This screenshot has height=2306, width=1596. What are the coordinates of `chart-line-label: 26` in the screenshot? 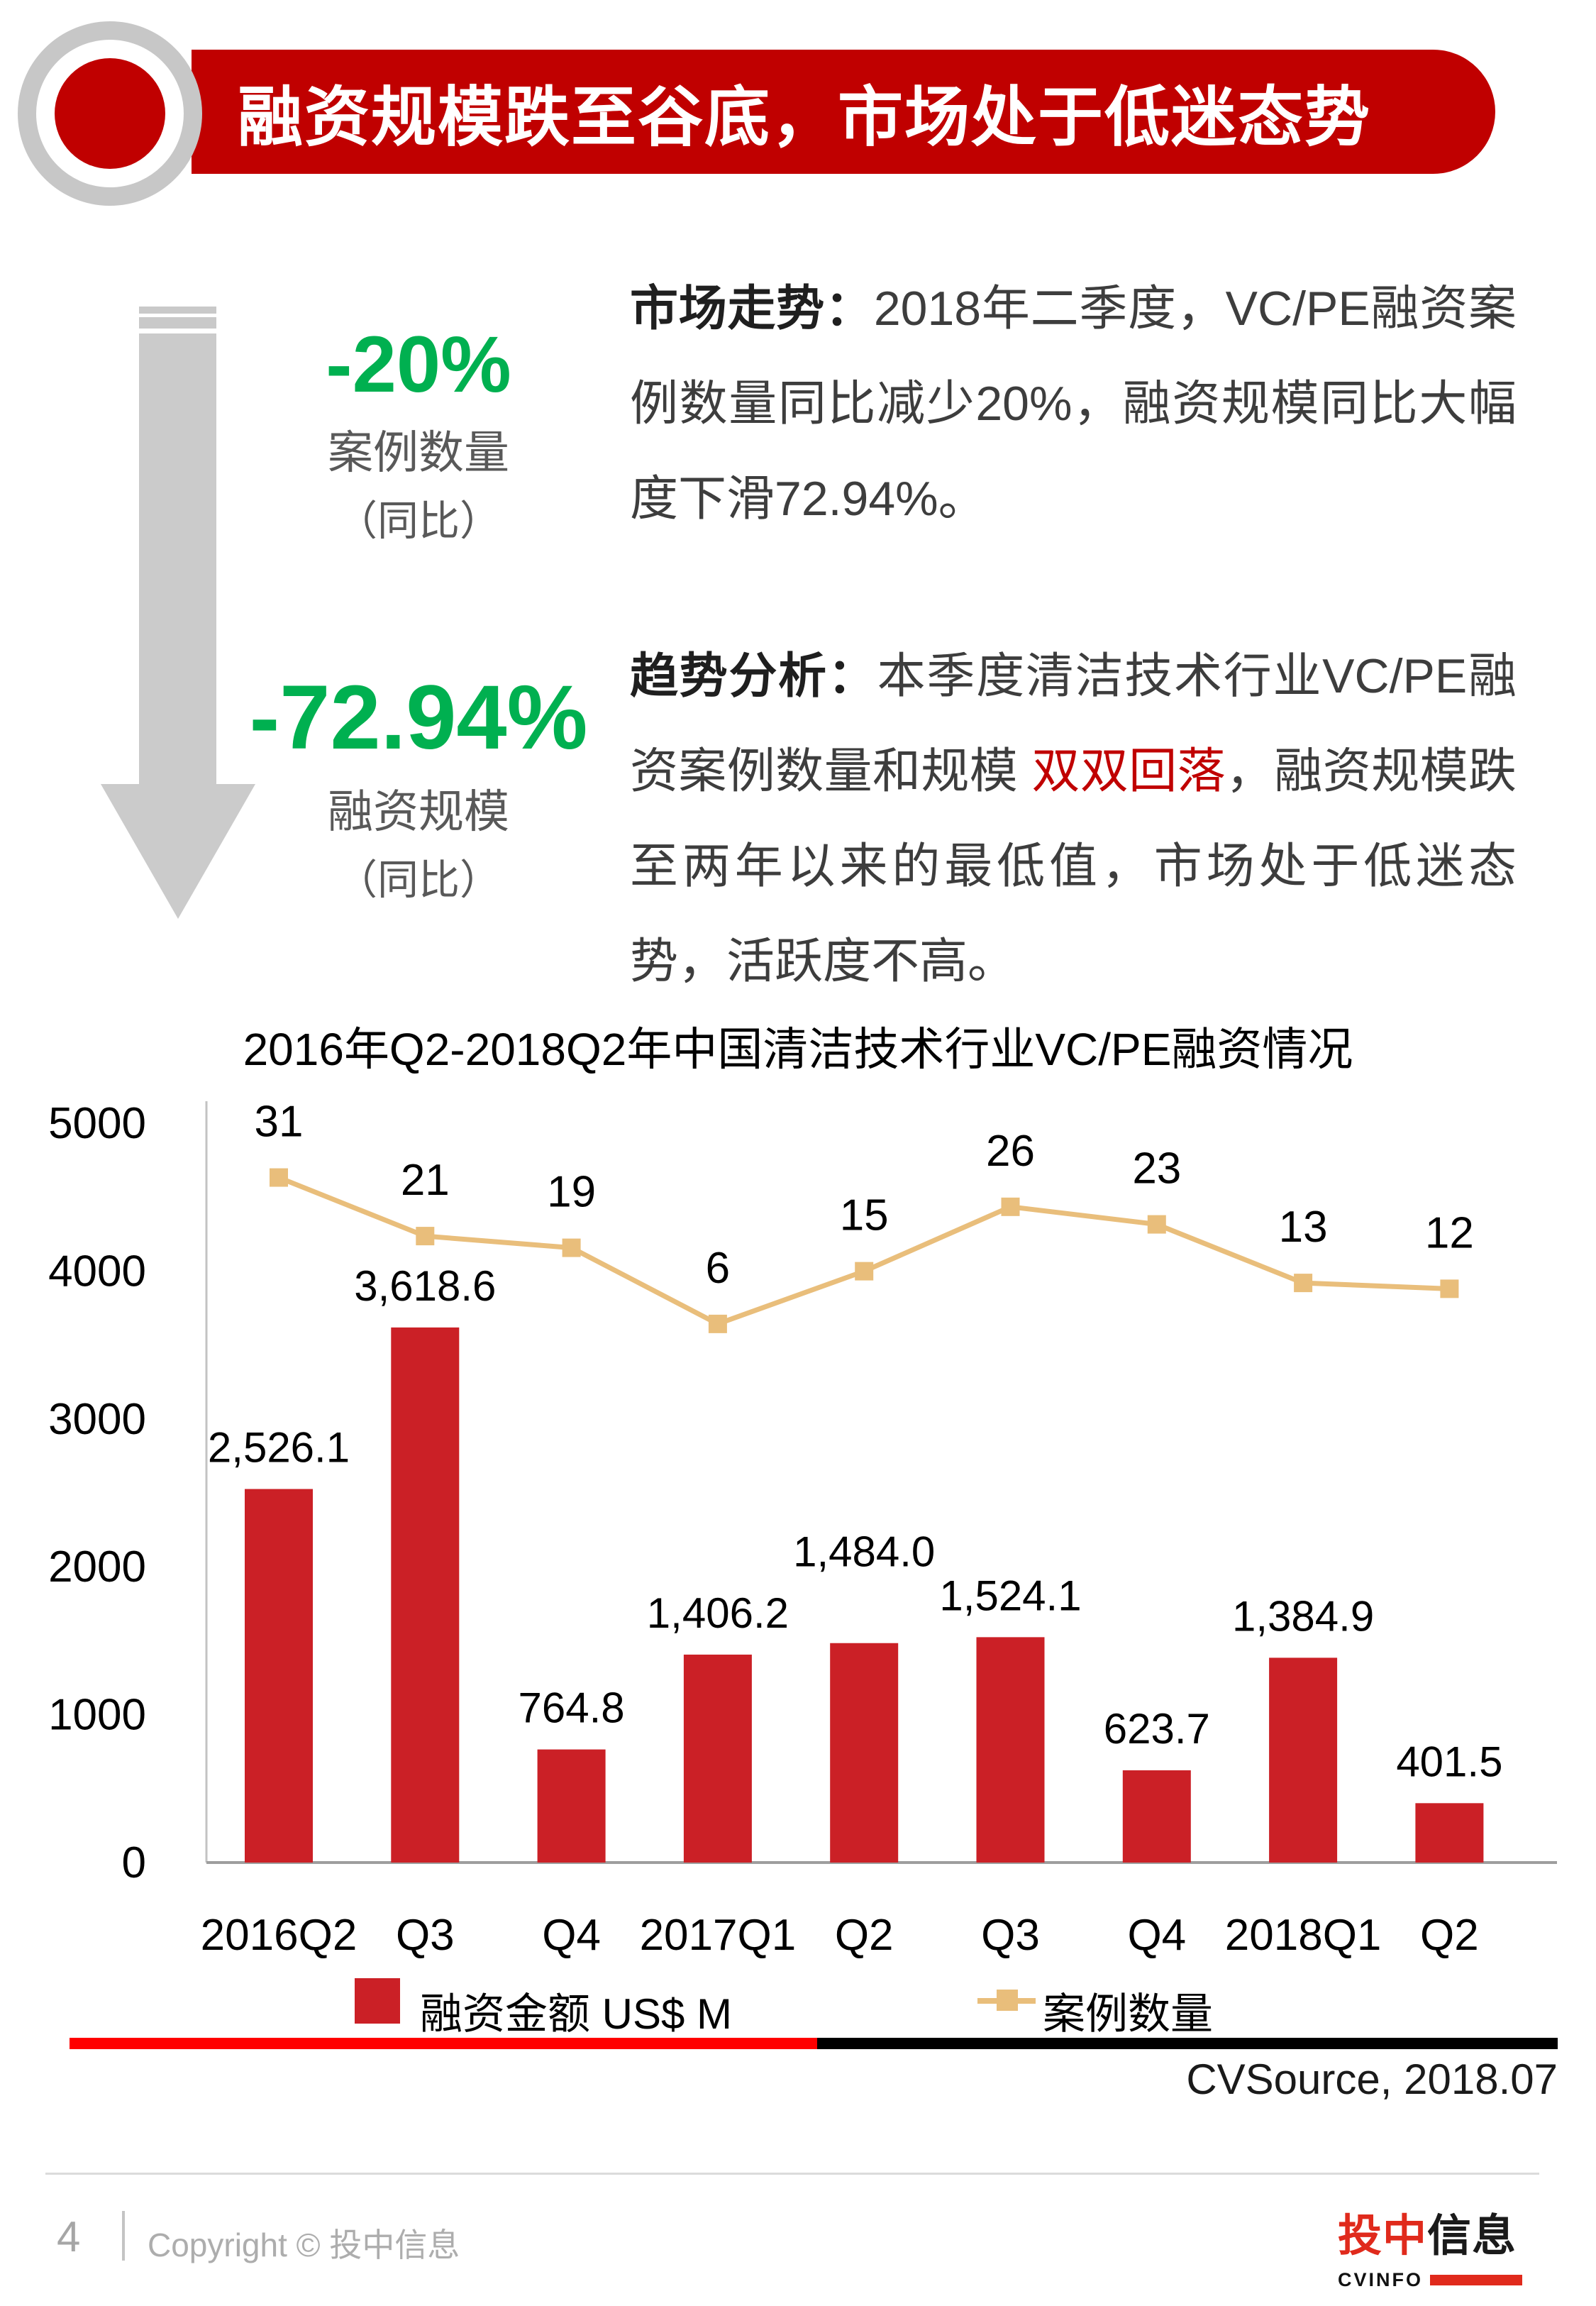 It's located at (1011, 1151).